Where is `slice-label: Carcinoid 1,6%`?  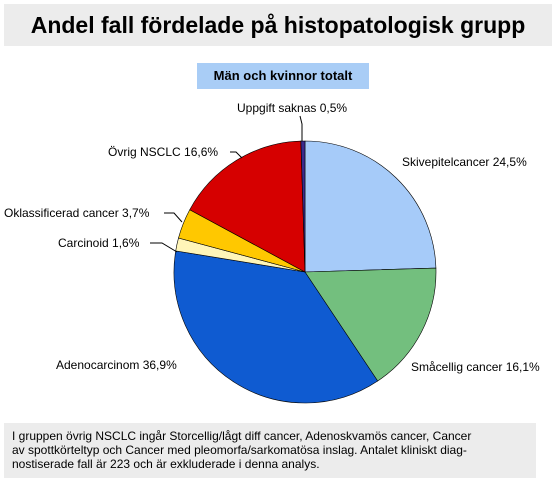
slice-label: Carcinoid 1,6% is located at coordinates (99, 243).